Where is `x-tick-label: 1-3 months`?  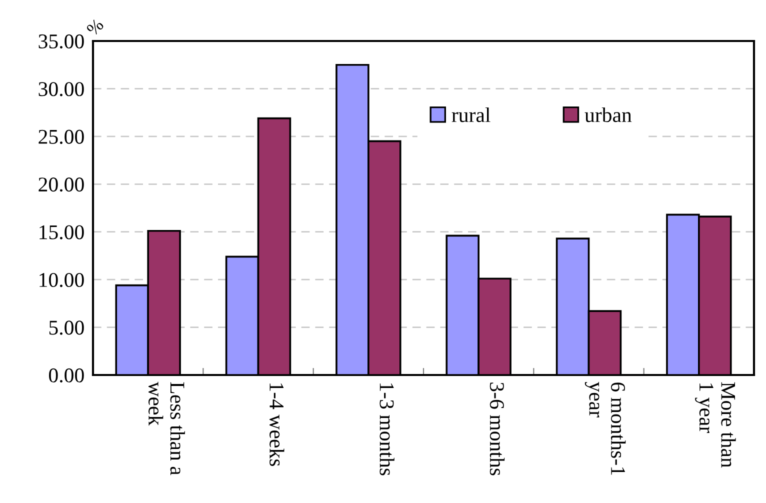
x-tick-label: 1-3 months is located at coordinates (387, 430).